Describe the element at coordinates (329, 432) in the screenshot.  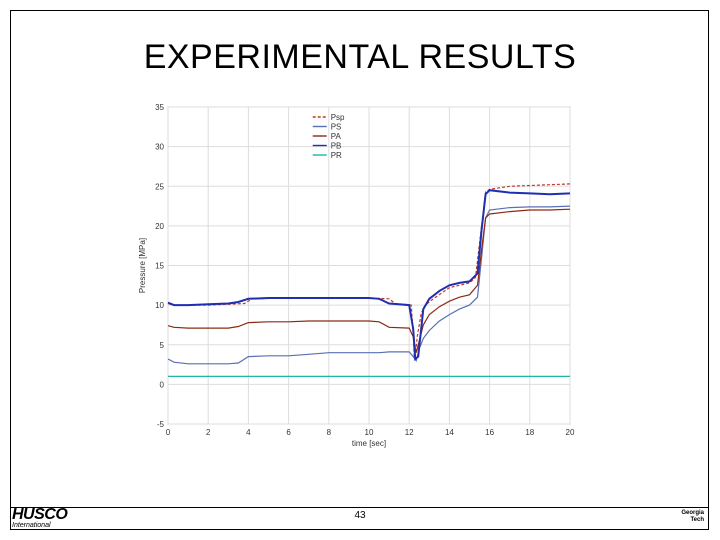
I see `x-tick-label: 8` at that location.